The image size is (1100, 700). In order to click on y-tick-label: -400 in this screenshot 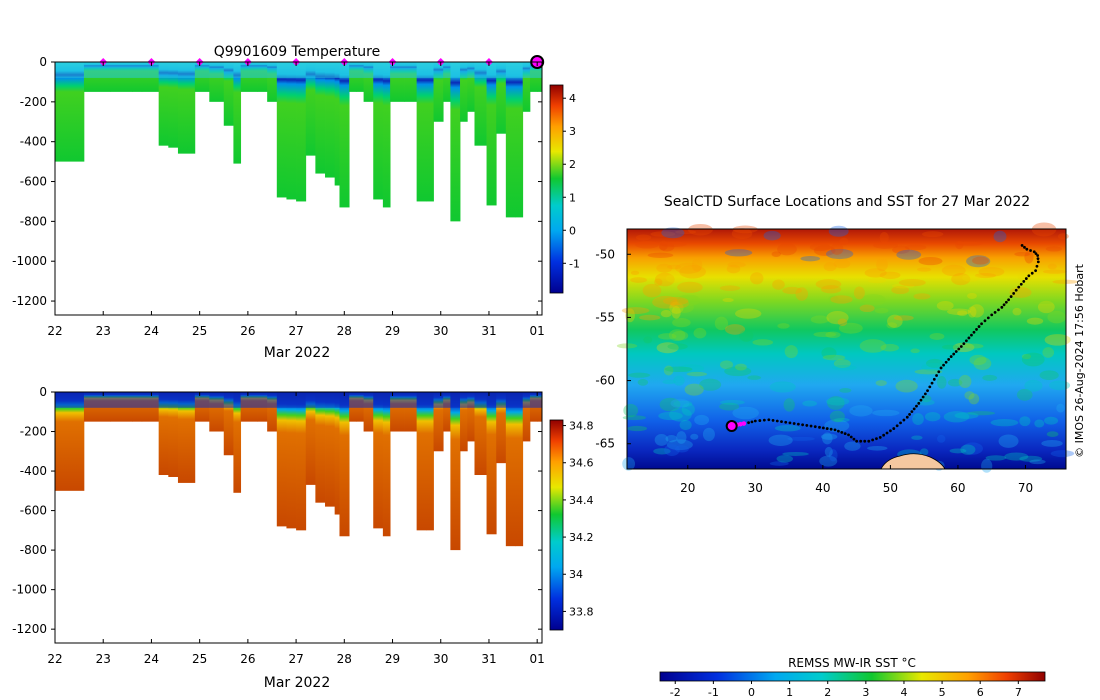, I will do `click(33, 471)`.